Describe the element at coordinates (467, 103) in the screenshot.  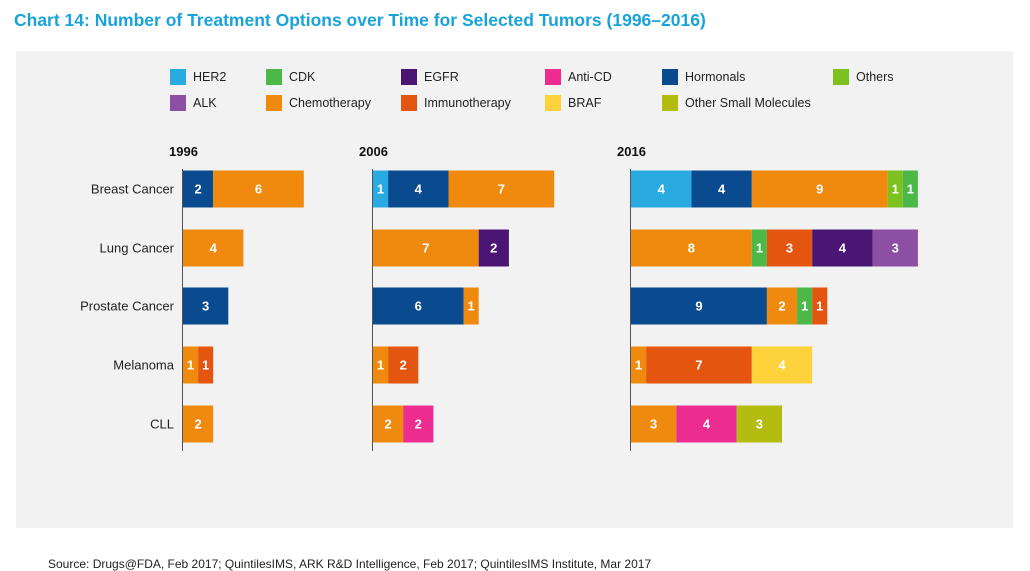
I see `legend-label: Immunotherapy` at that location.